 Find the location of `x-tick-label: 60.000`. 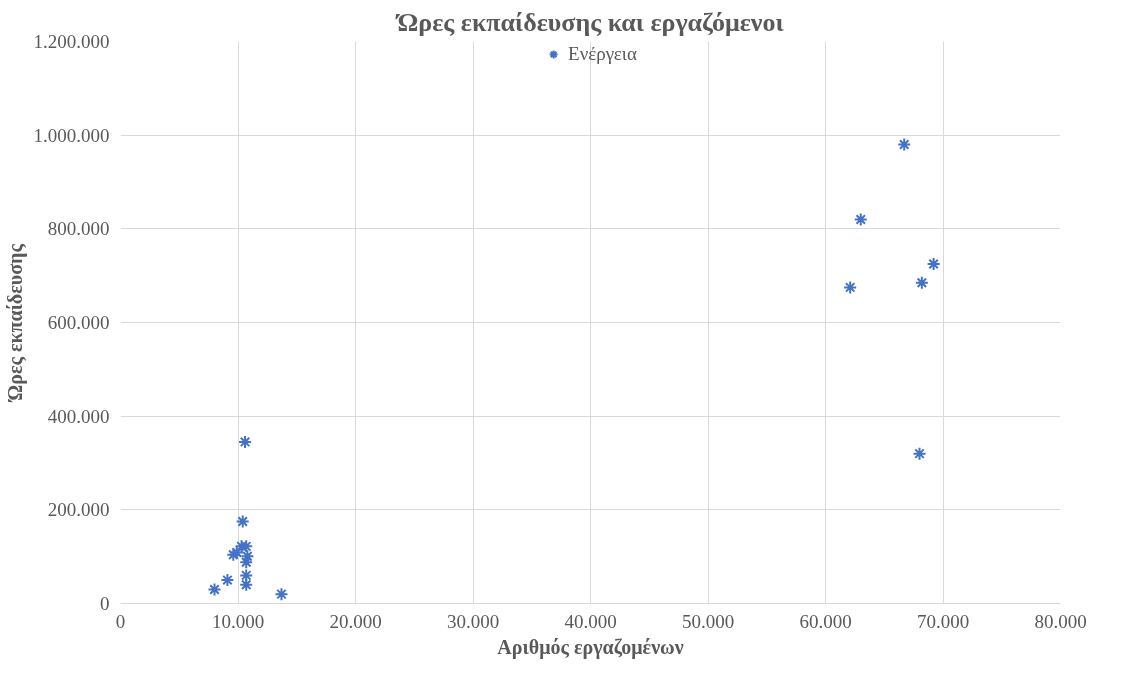

x-tick-label: 60.000 is located at coordinates (825, 621).